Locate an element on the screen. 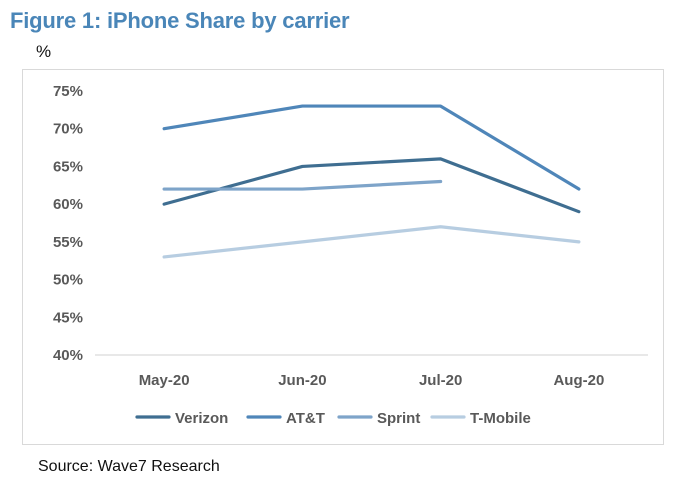  legend-item-t-mobile: T-Mobile is located at coordinates (480, 418).